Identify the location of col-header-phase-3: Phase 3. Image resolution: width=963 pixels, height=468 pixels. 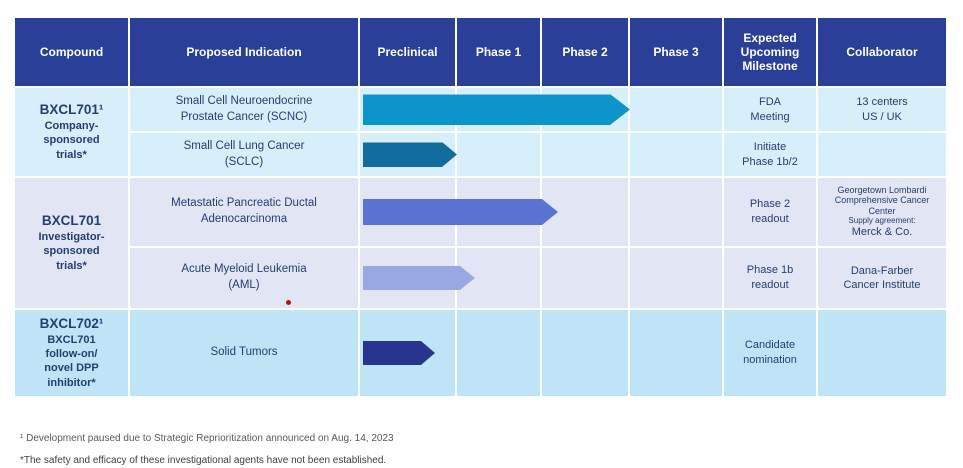
(676, 52).